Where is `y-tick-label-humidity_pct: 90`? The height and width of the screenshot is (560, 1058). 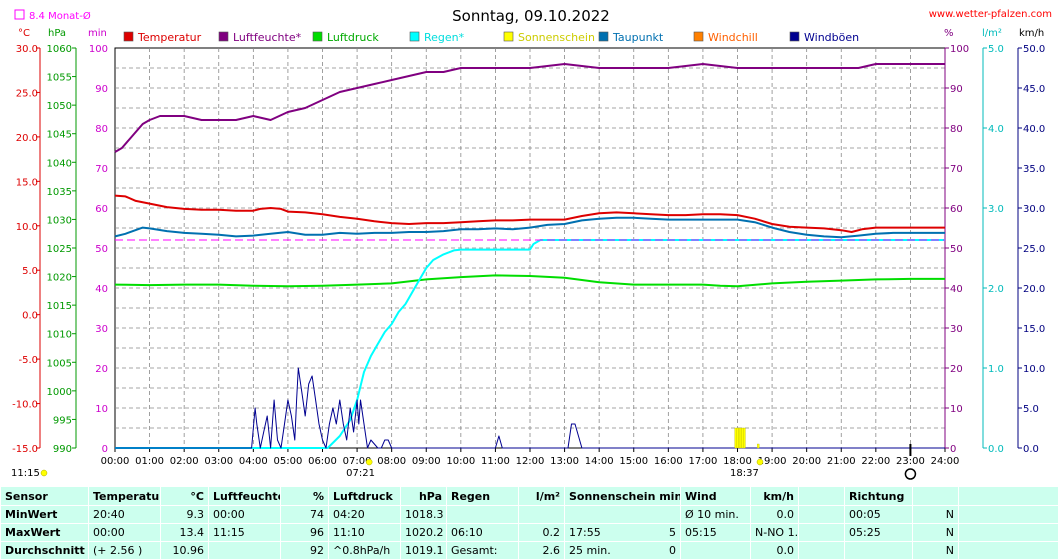
y-tick-label-humidity_pct: 90 is located at coordinates (956, 89).